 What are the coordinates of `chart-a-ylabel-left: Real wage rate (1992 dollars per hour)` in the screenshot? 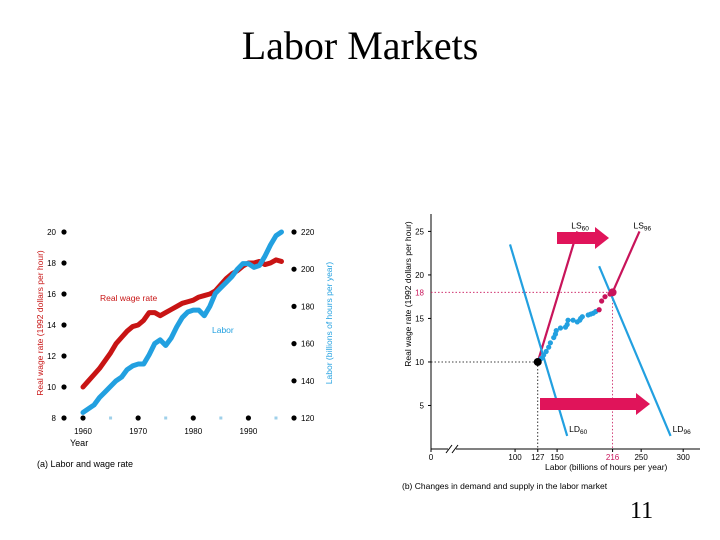 It's located at (40, 323).